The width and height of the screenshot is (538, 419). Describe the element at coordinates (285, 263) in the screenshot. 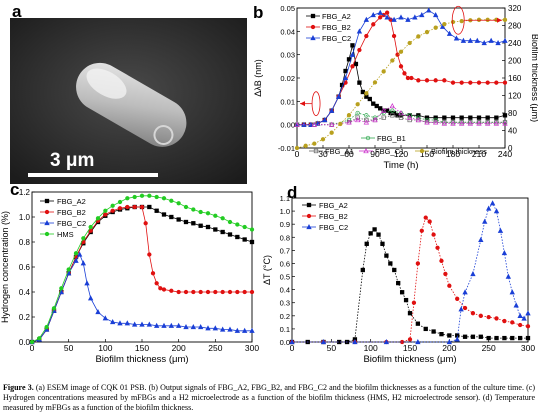

I see `y-tick-label: 0.6` at that location.